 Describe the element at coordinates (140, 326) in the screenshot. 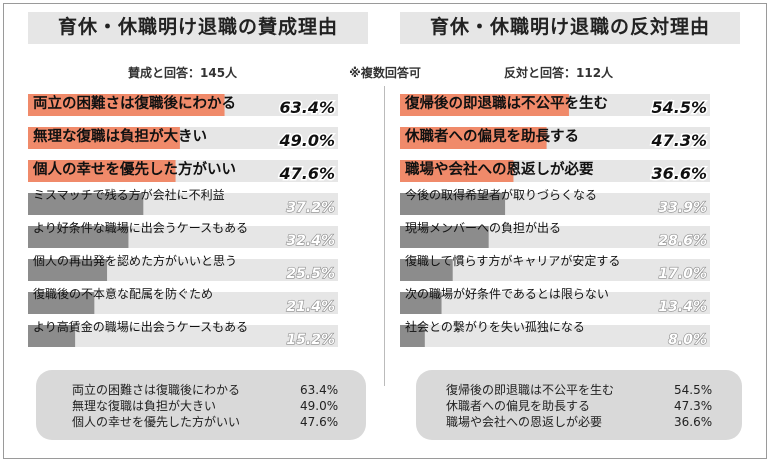

I see `category-label: より高賃金の職場に出会うケースもある` at that location.